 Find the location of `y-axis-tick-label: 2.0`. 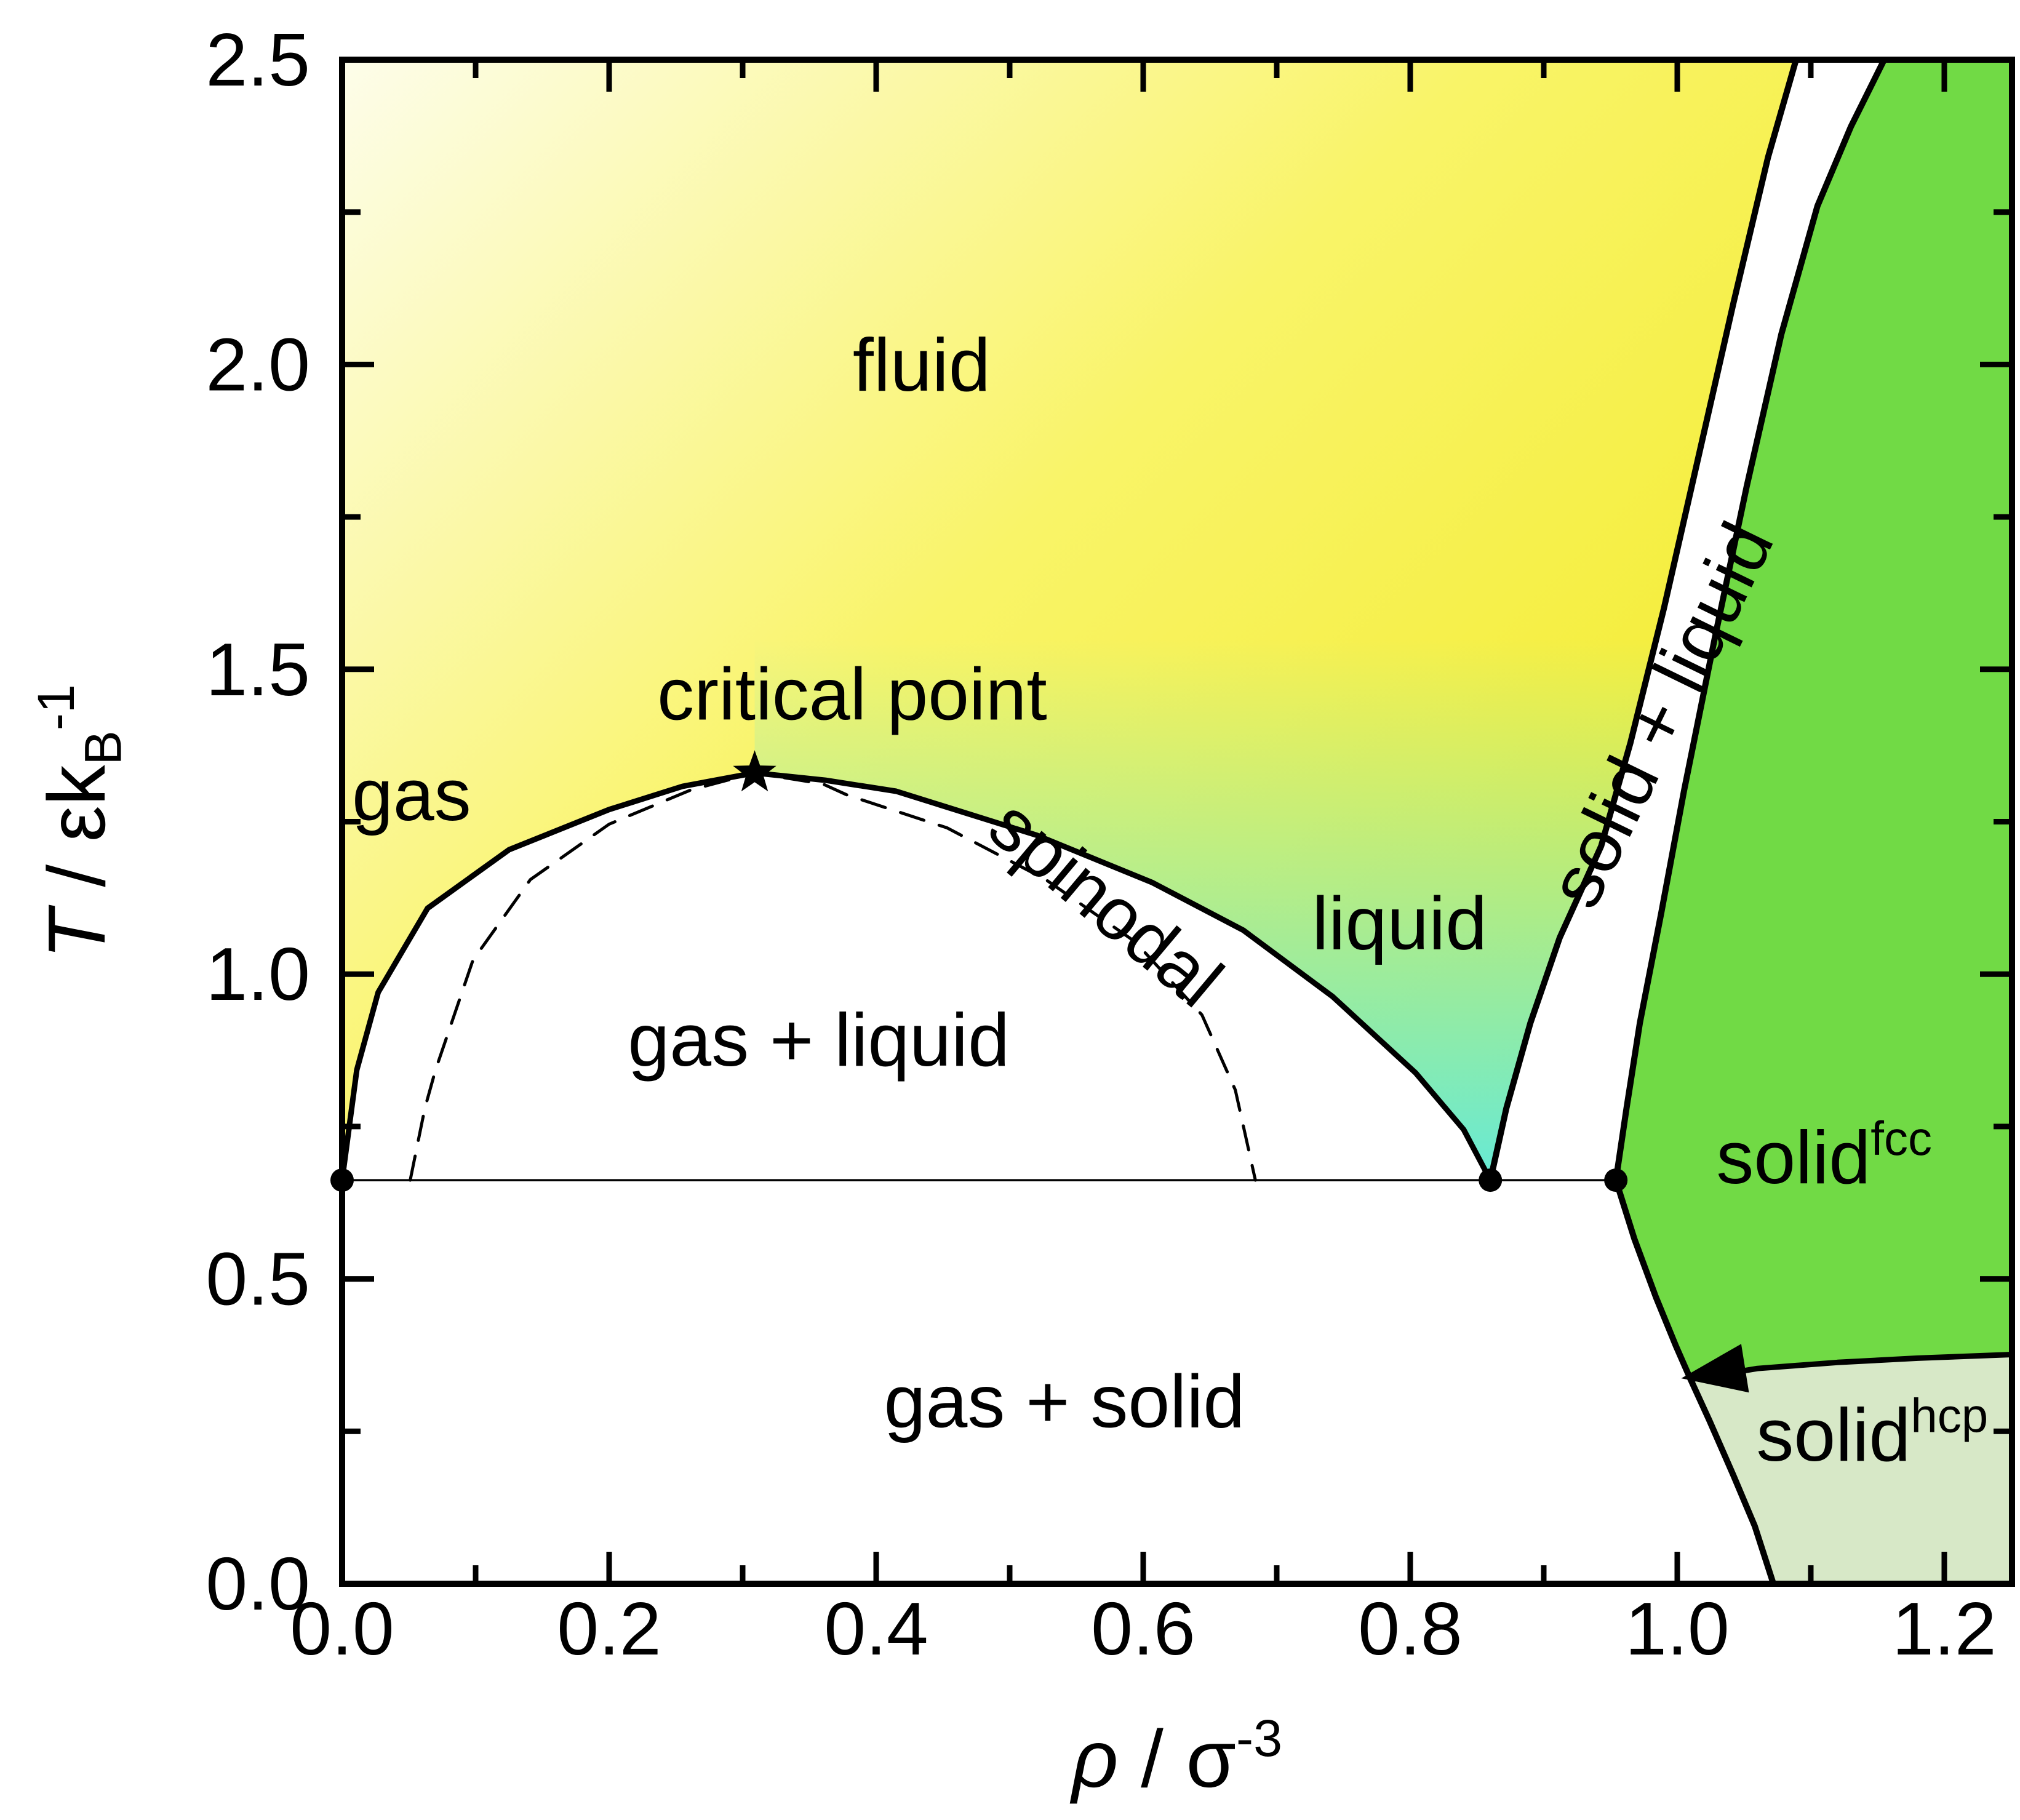

y-axis-tick-label: 2.0 is located at coordinates (258, 364).